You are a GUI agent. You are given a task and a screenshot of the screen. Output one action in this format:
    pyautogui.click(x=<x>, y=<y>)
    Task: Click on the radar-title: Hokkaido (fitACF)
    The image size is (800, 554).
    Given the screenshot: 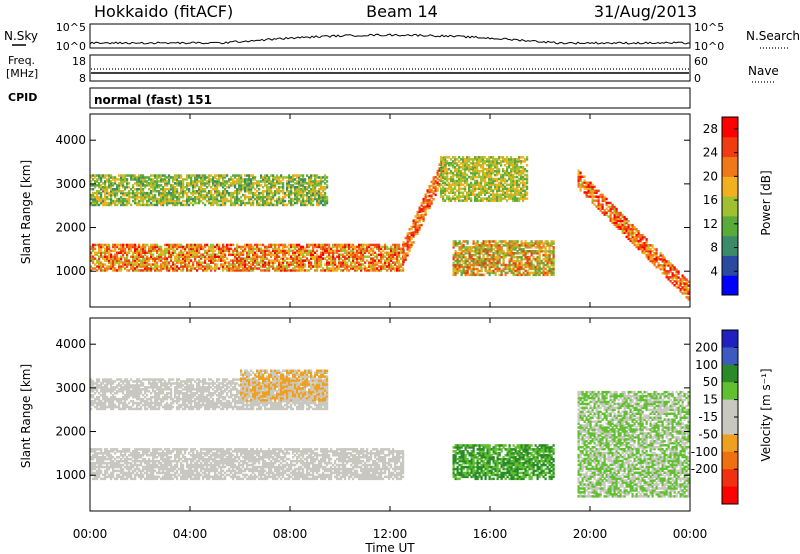 What is the action you would take?
    pyautogui.click(x=163, y=11)
    